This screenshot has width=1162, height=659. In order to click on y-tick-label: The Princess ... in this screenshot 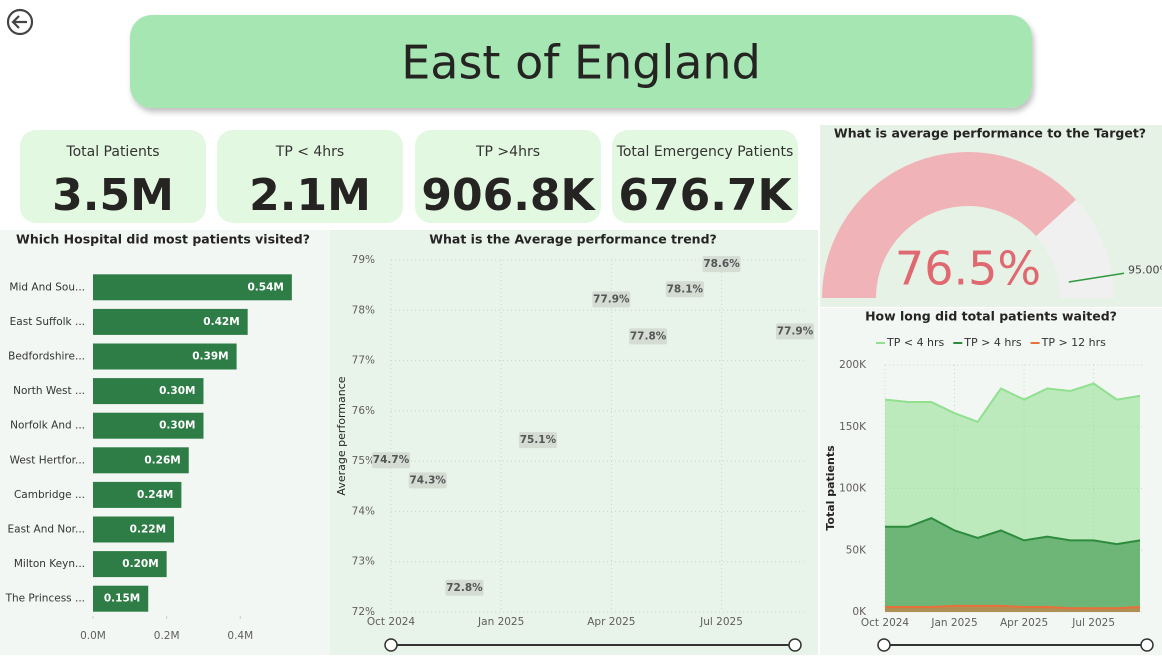, I will do `click(45, 599)`.